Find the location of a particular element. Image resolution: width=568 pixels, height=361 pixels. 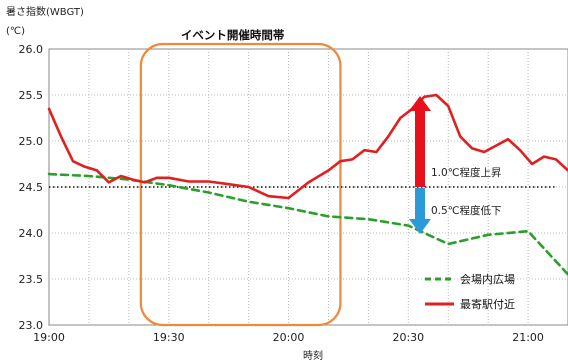

x-tick-labels: 19:00 19:30 20:00 20:30 21:00 is located at coordinates (288, 337).